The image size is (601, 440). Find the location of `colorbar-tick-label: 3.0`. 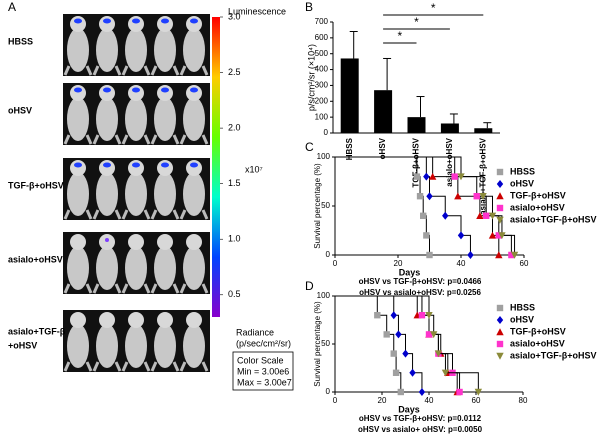

colorbar-tick-label: 3.0 is located at coordinates (234, 16).